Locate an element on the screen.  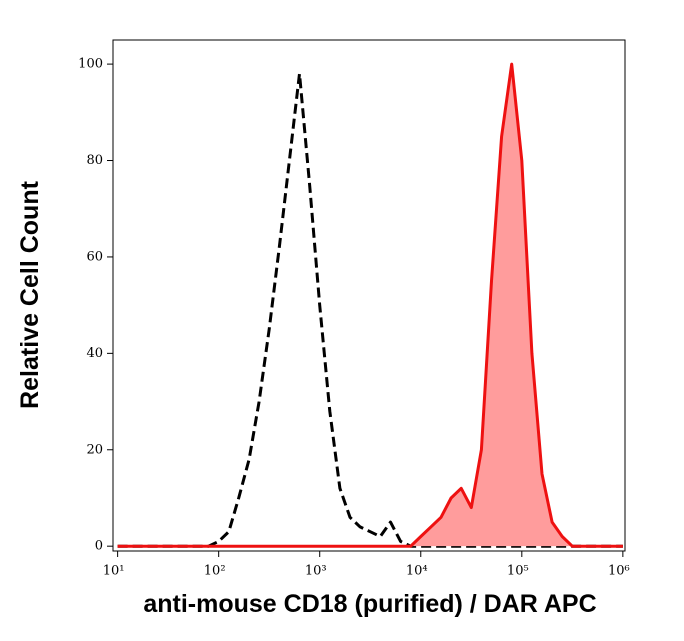
y-tick-label: 40 is located at coordinates (94, 353).